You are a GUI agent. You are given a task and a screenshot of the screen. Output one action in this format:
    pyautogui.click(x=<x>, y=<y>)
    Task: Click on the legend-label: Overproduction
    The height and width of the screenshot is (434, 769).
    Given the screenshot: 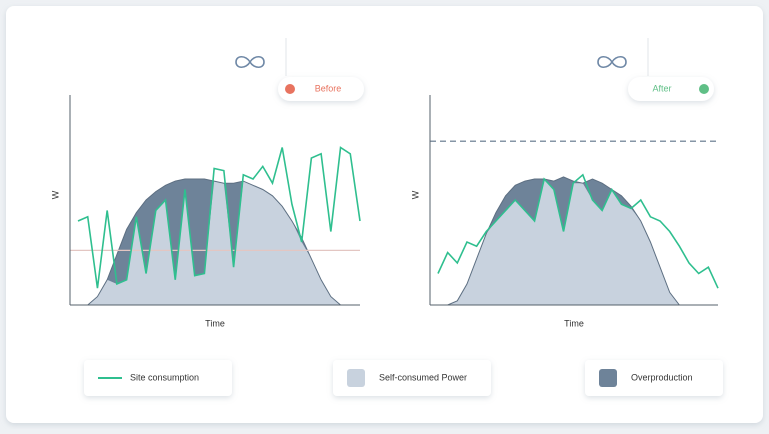 What is the action you would take?
    pyautogui.click(x=662, y=377)
    